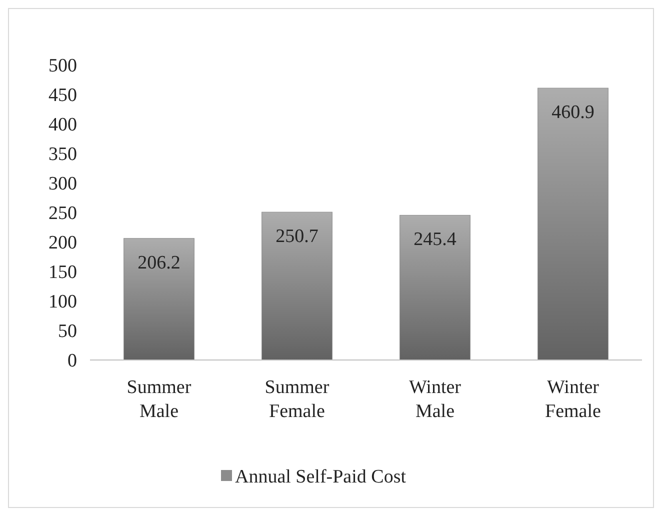 Image resolution: width=662 pixels, height=517 pixels. Describe the element at coordinates (159, 263) in the screenshot. I see `data-label: 206.2` at that location.